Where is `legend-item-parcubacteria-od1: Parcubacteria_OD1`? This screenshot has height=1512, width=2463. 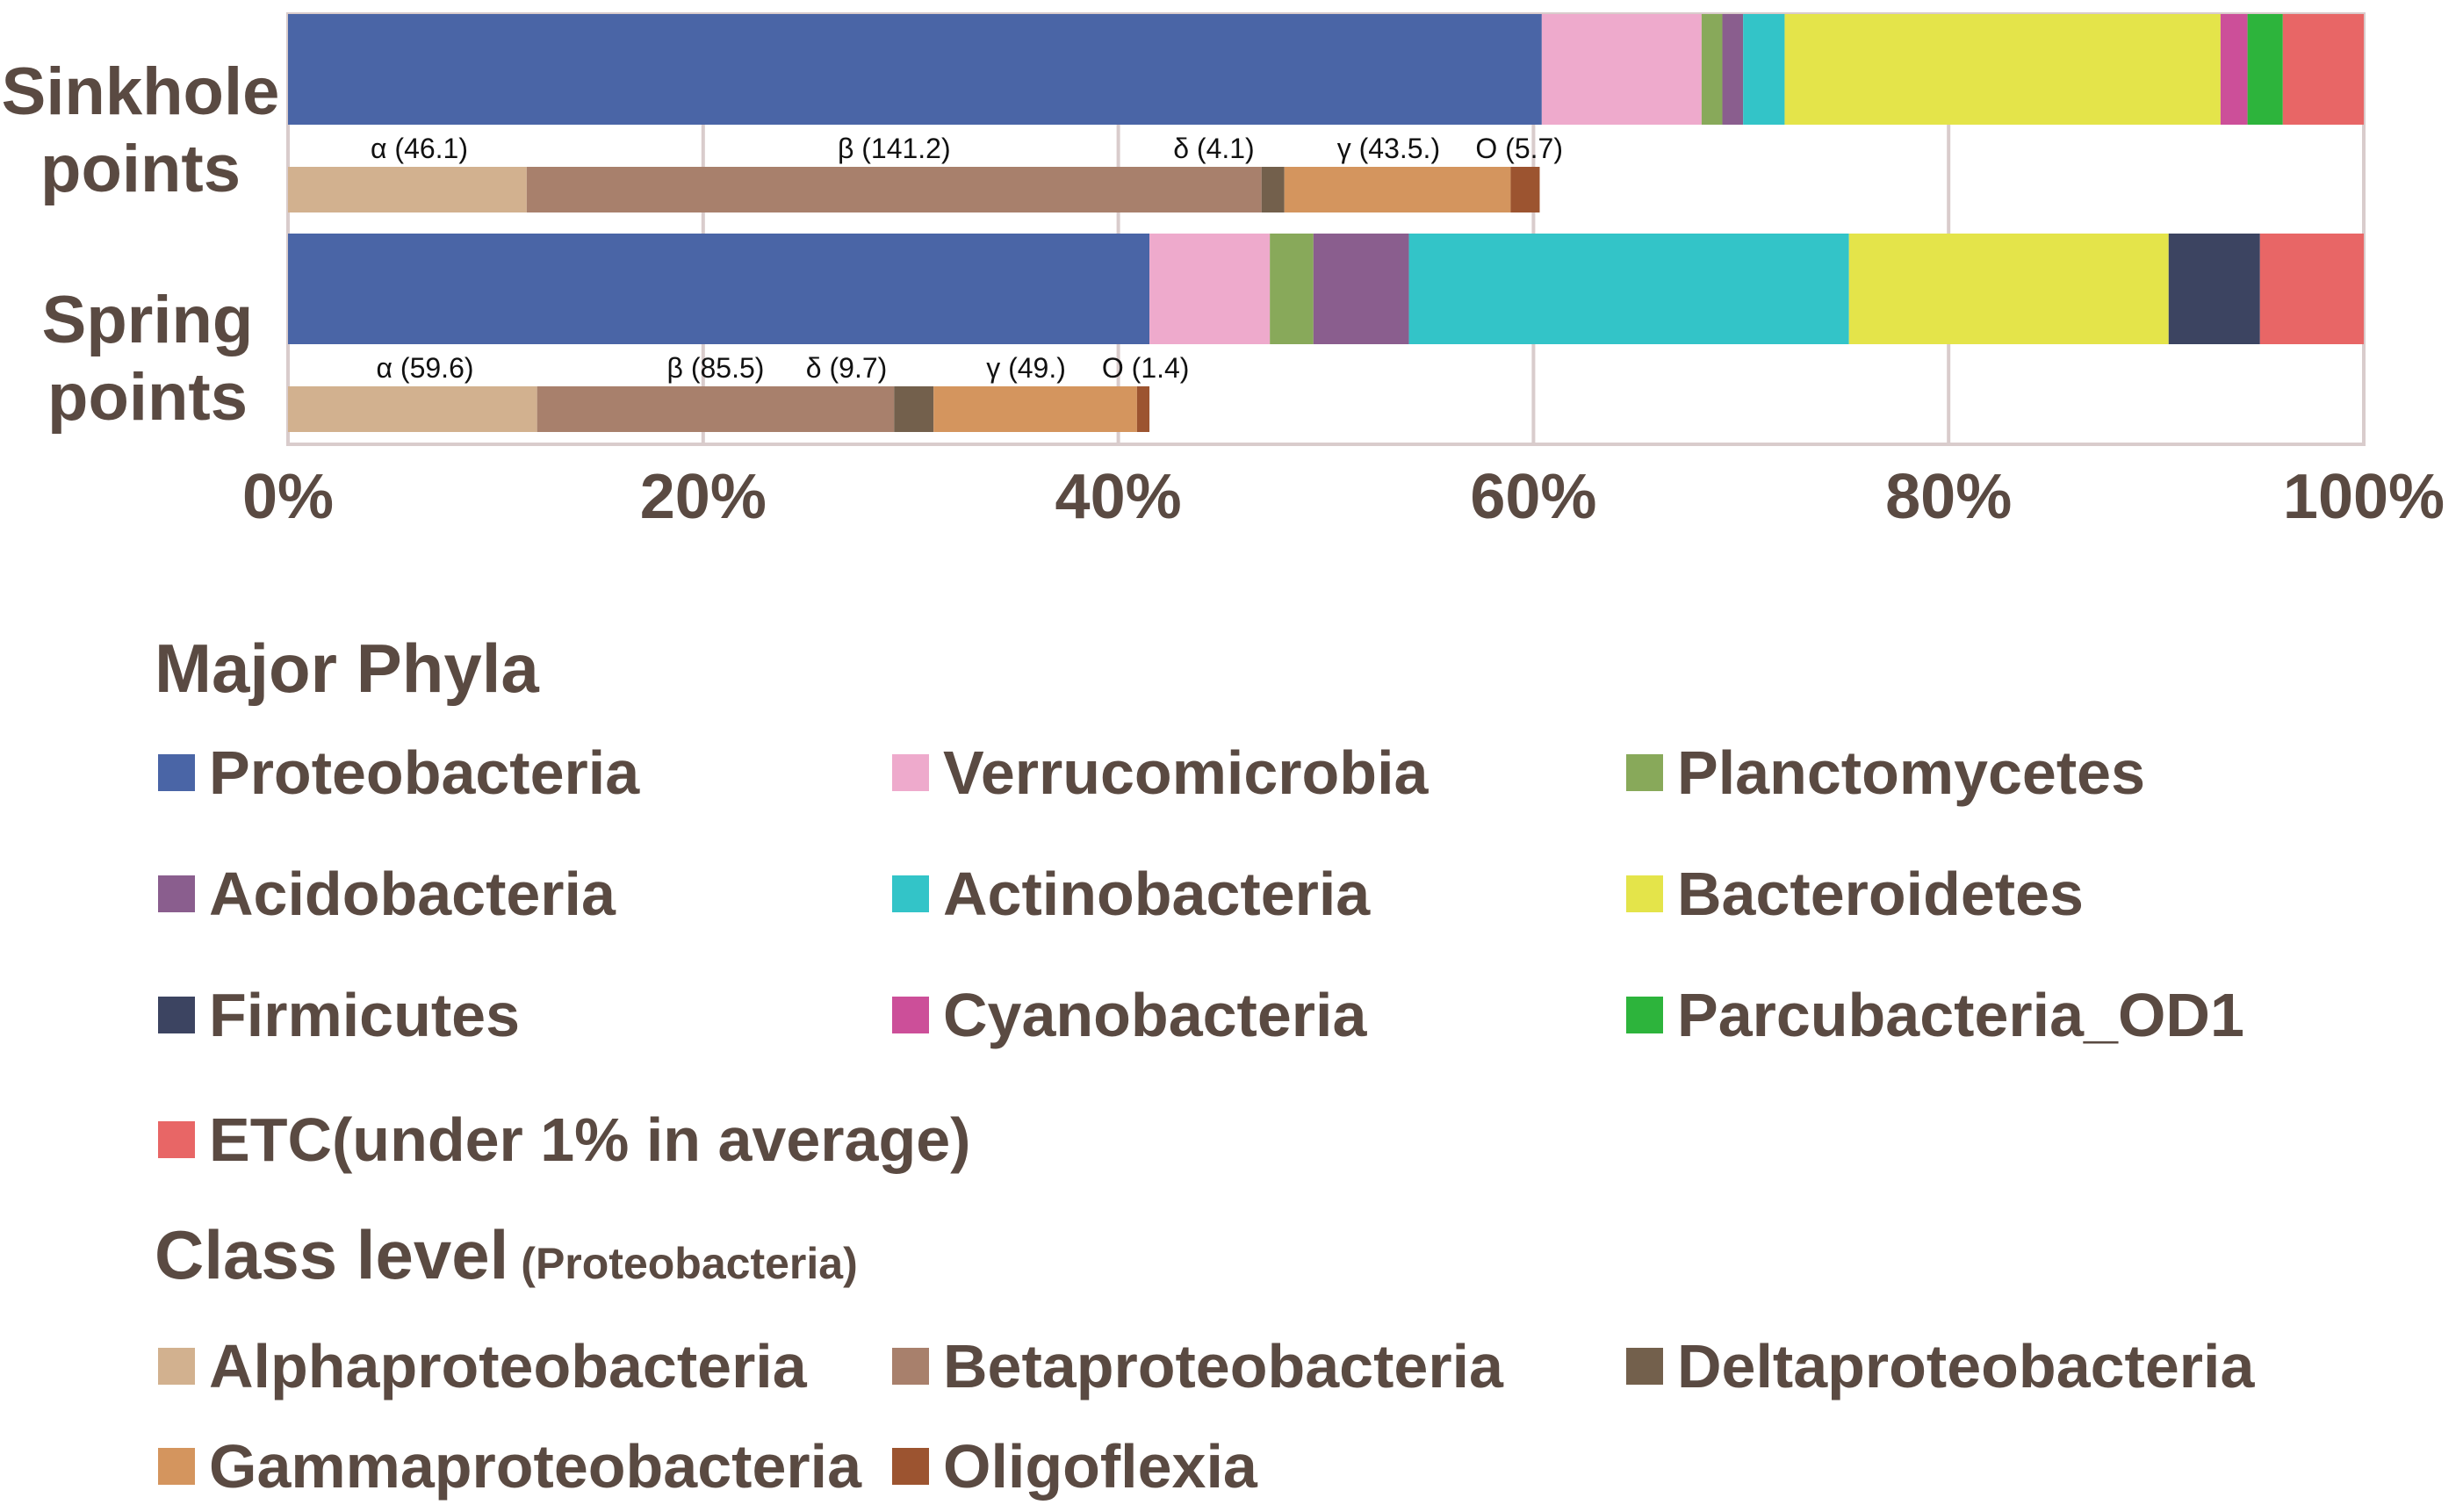
legend-item-parcubacteria-od1: Parcubacteria_OD1 is located at coordinates (1935, 1015).